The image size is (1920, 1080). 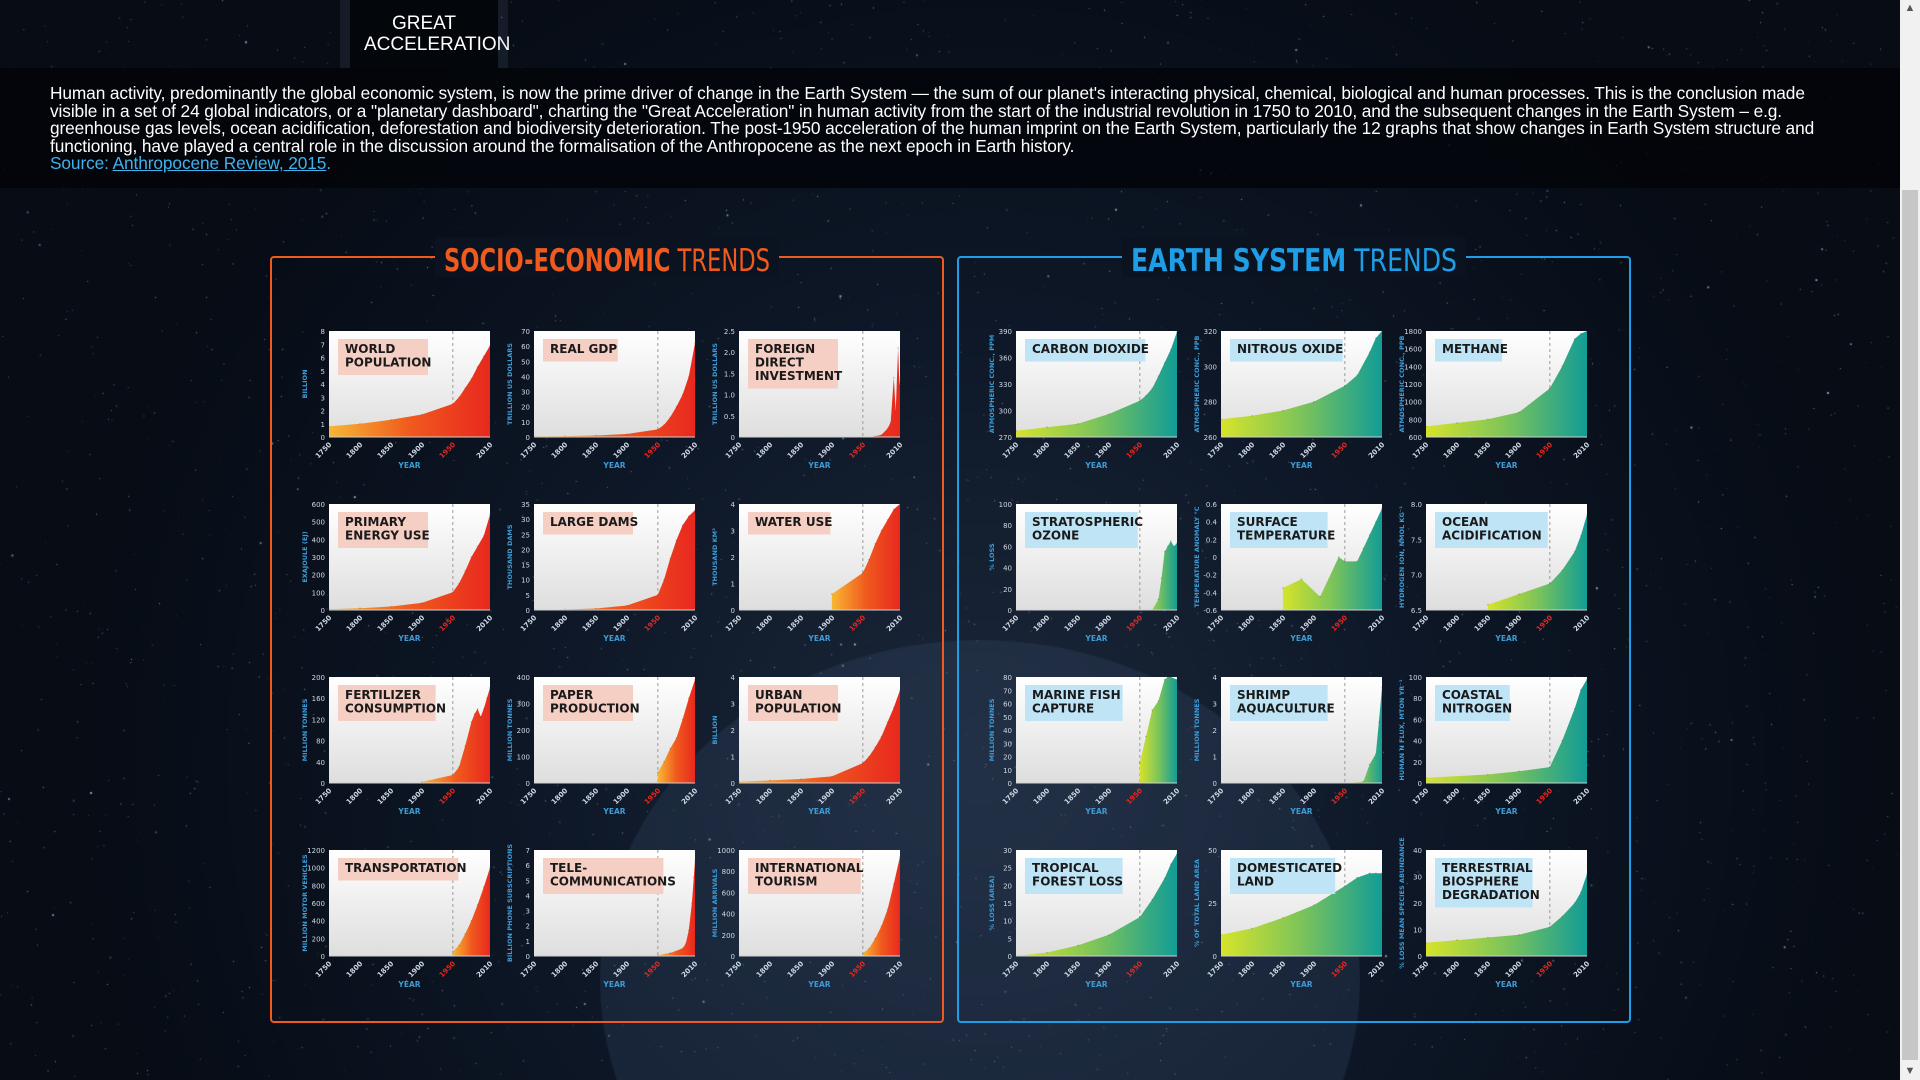 What do you see at coordinates (1007, 718) in the screenshot?
I see `y-tick-label: 50` at bounding box center [1007, 718].